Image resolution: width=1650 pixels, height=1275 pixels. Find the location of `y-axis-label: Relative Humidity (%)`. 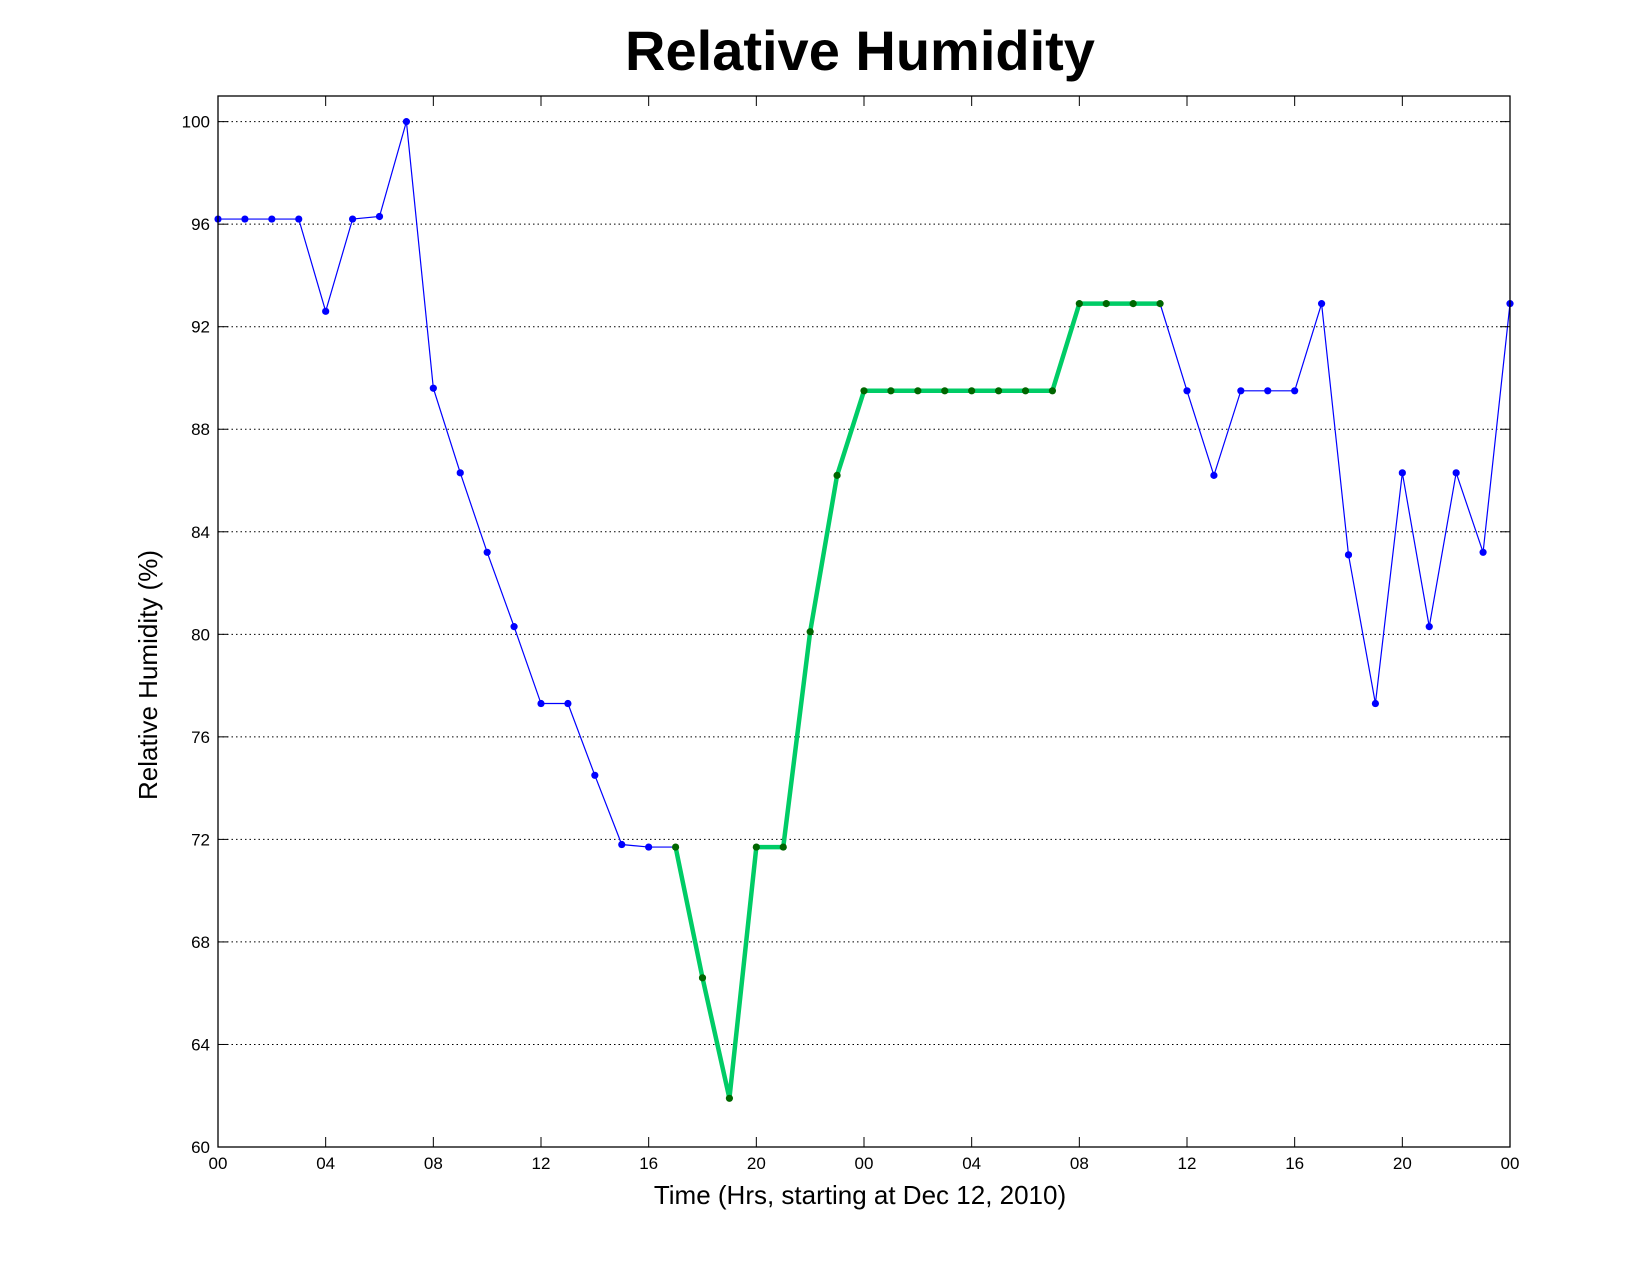

y-axis-label: Relative Humidity (%) is located at coordinates (148, 675).